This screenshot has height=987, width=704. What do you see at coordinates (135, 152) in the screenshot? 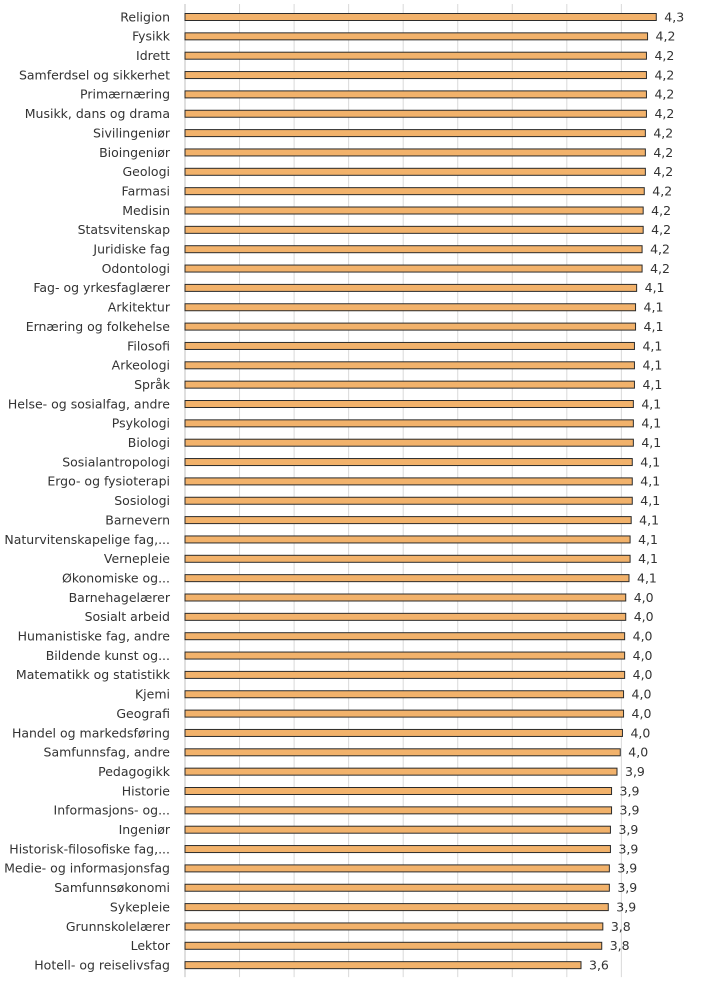
I see `category-label: Bioingeniør` at bounding box center [135, 152].